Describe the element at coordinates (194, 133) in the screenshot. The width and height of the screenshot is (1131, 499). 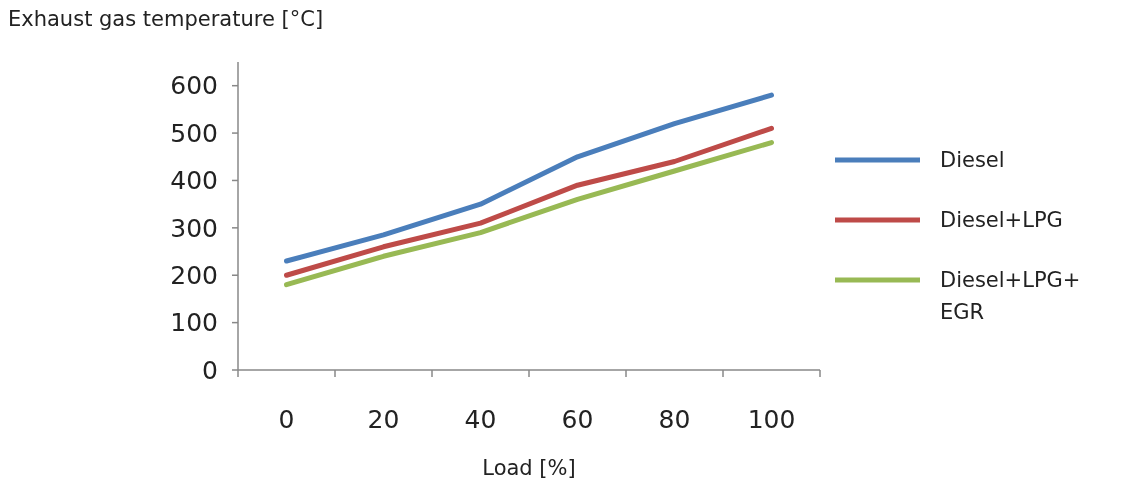
I see `y-tick-label: 500` at that location.